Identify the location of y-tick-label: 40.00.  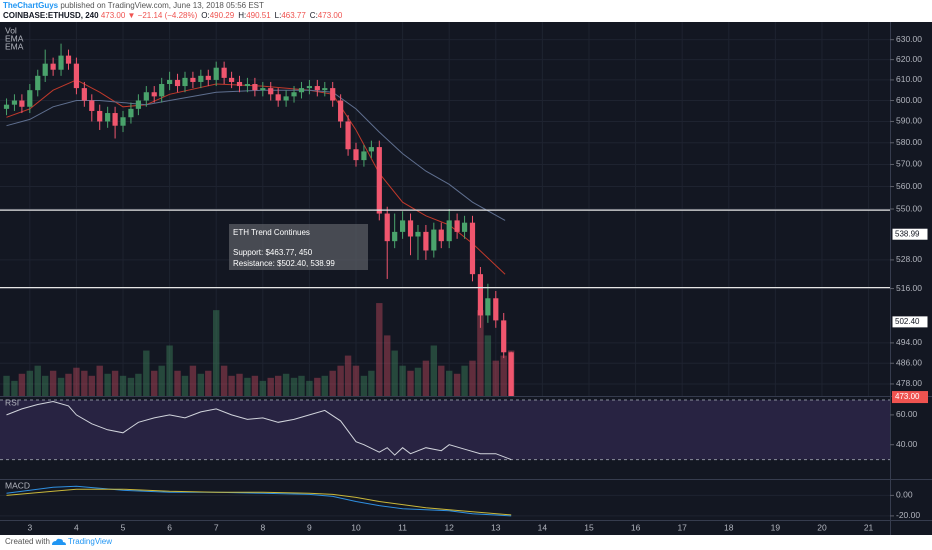
(907, 444).